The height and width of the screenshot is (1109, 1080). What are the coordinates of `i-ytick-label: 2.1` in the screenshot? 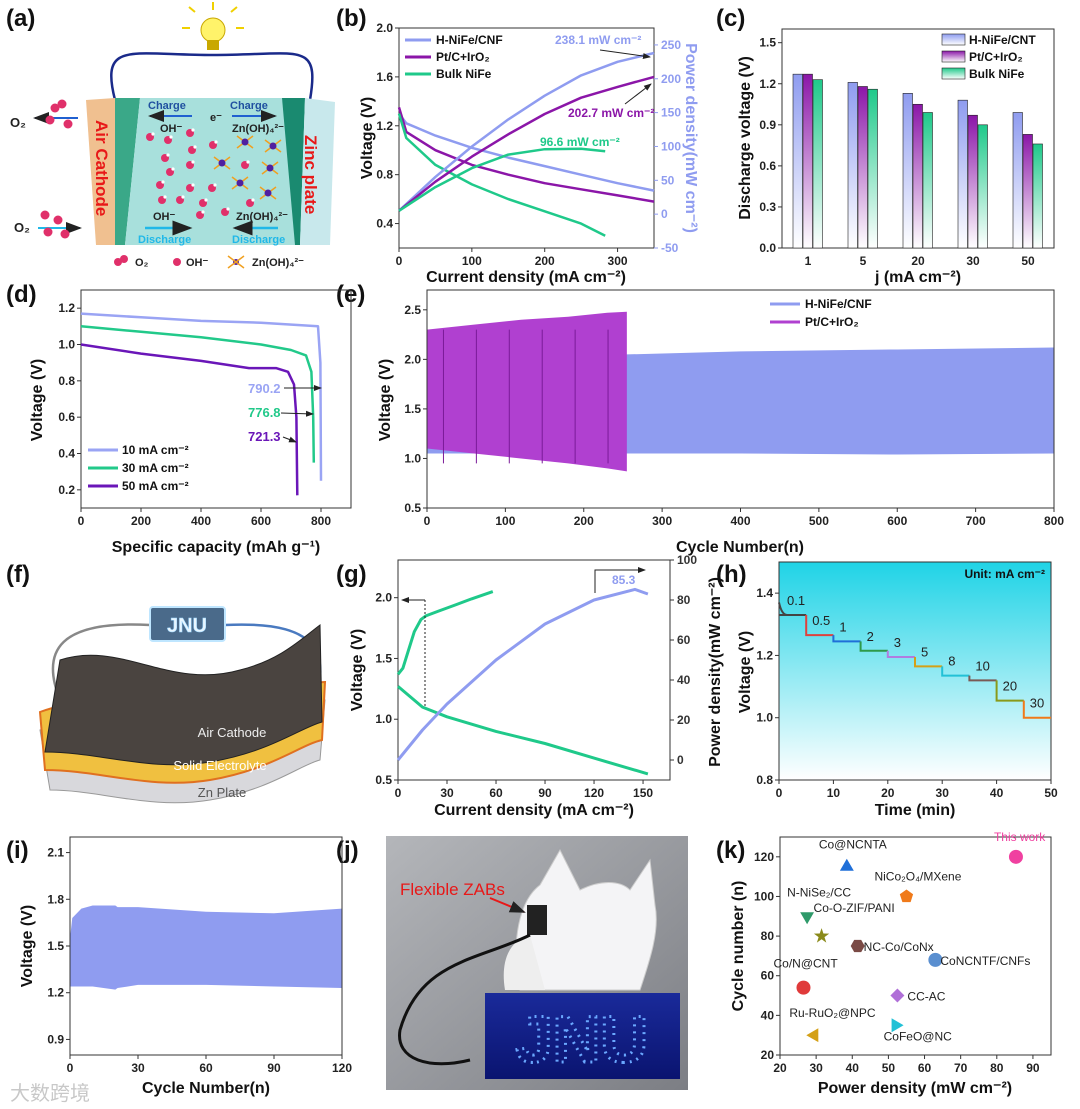 It's located at (55, 853).